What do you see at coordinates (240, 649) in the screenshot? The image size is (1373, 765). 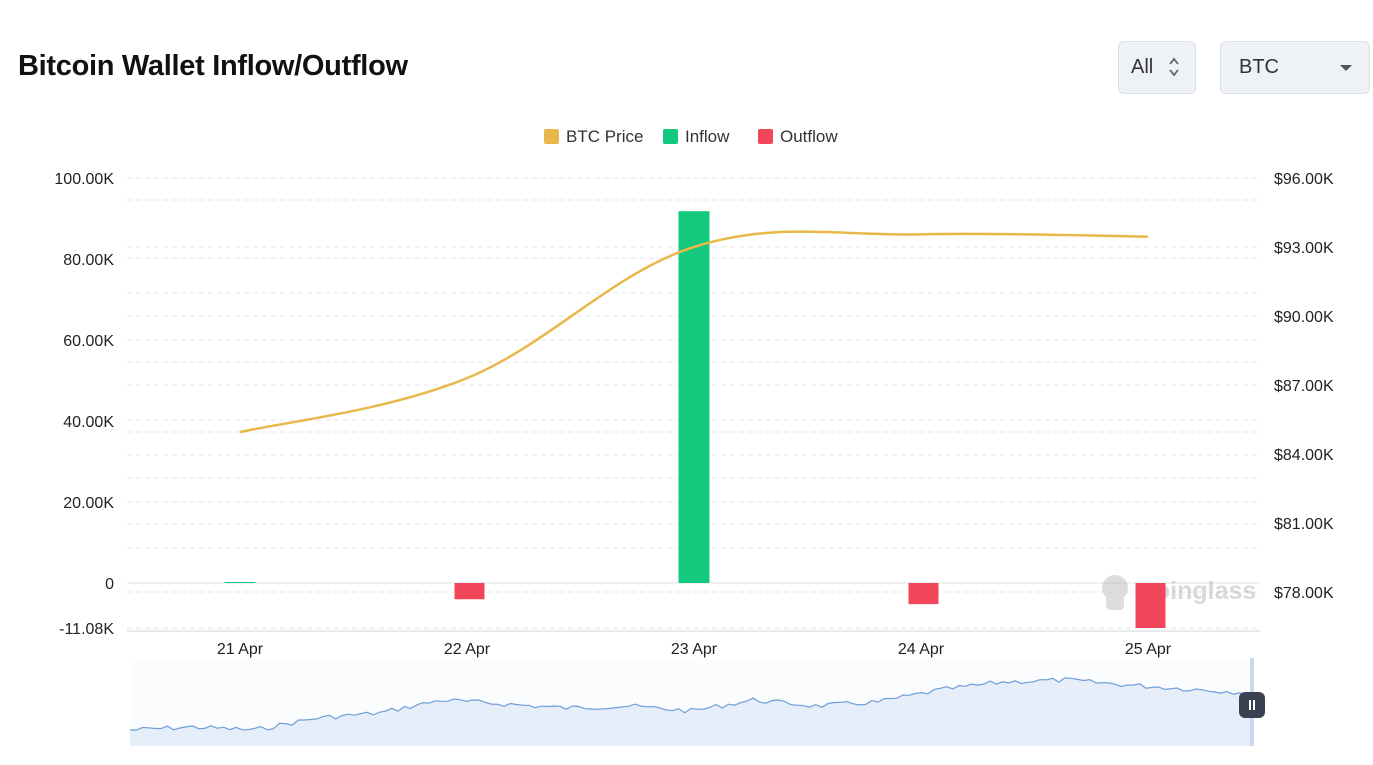 I see `x-axis-tick: 21 Apr` at bounding box center [240, 649].